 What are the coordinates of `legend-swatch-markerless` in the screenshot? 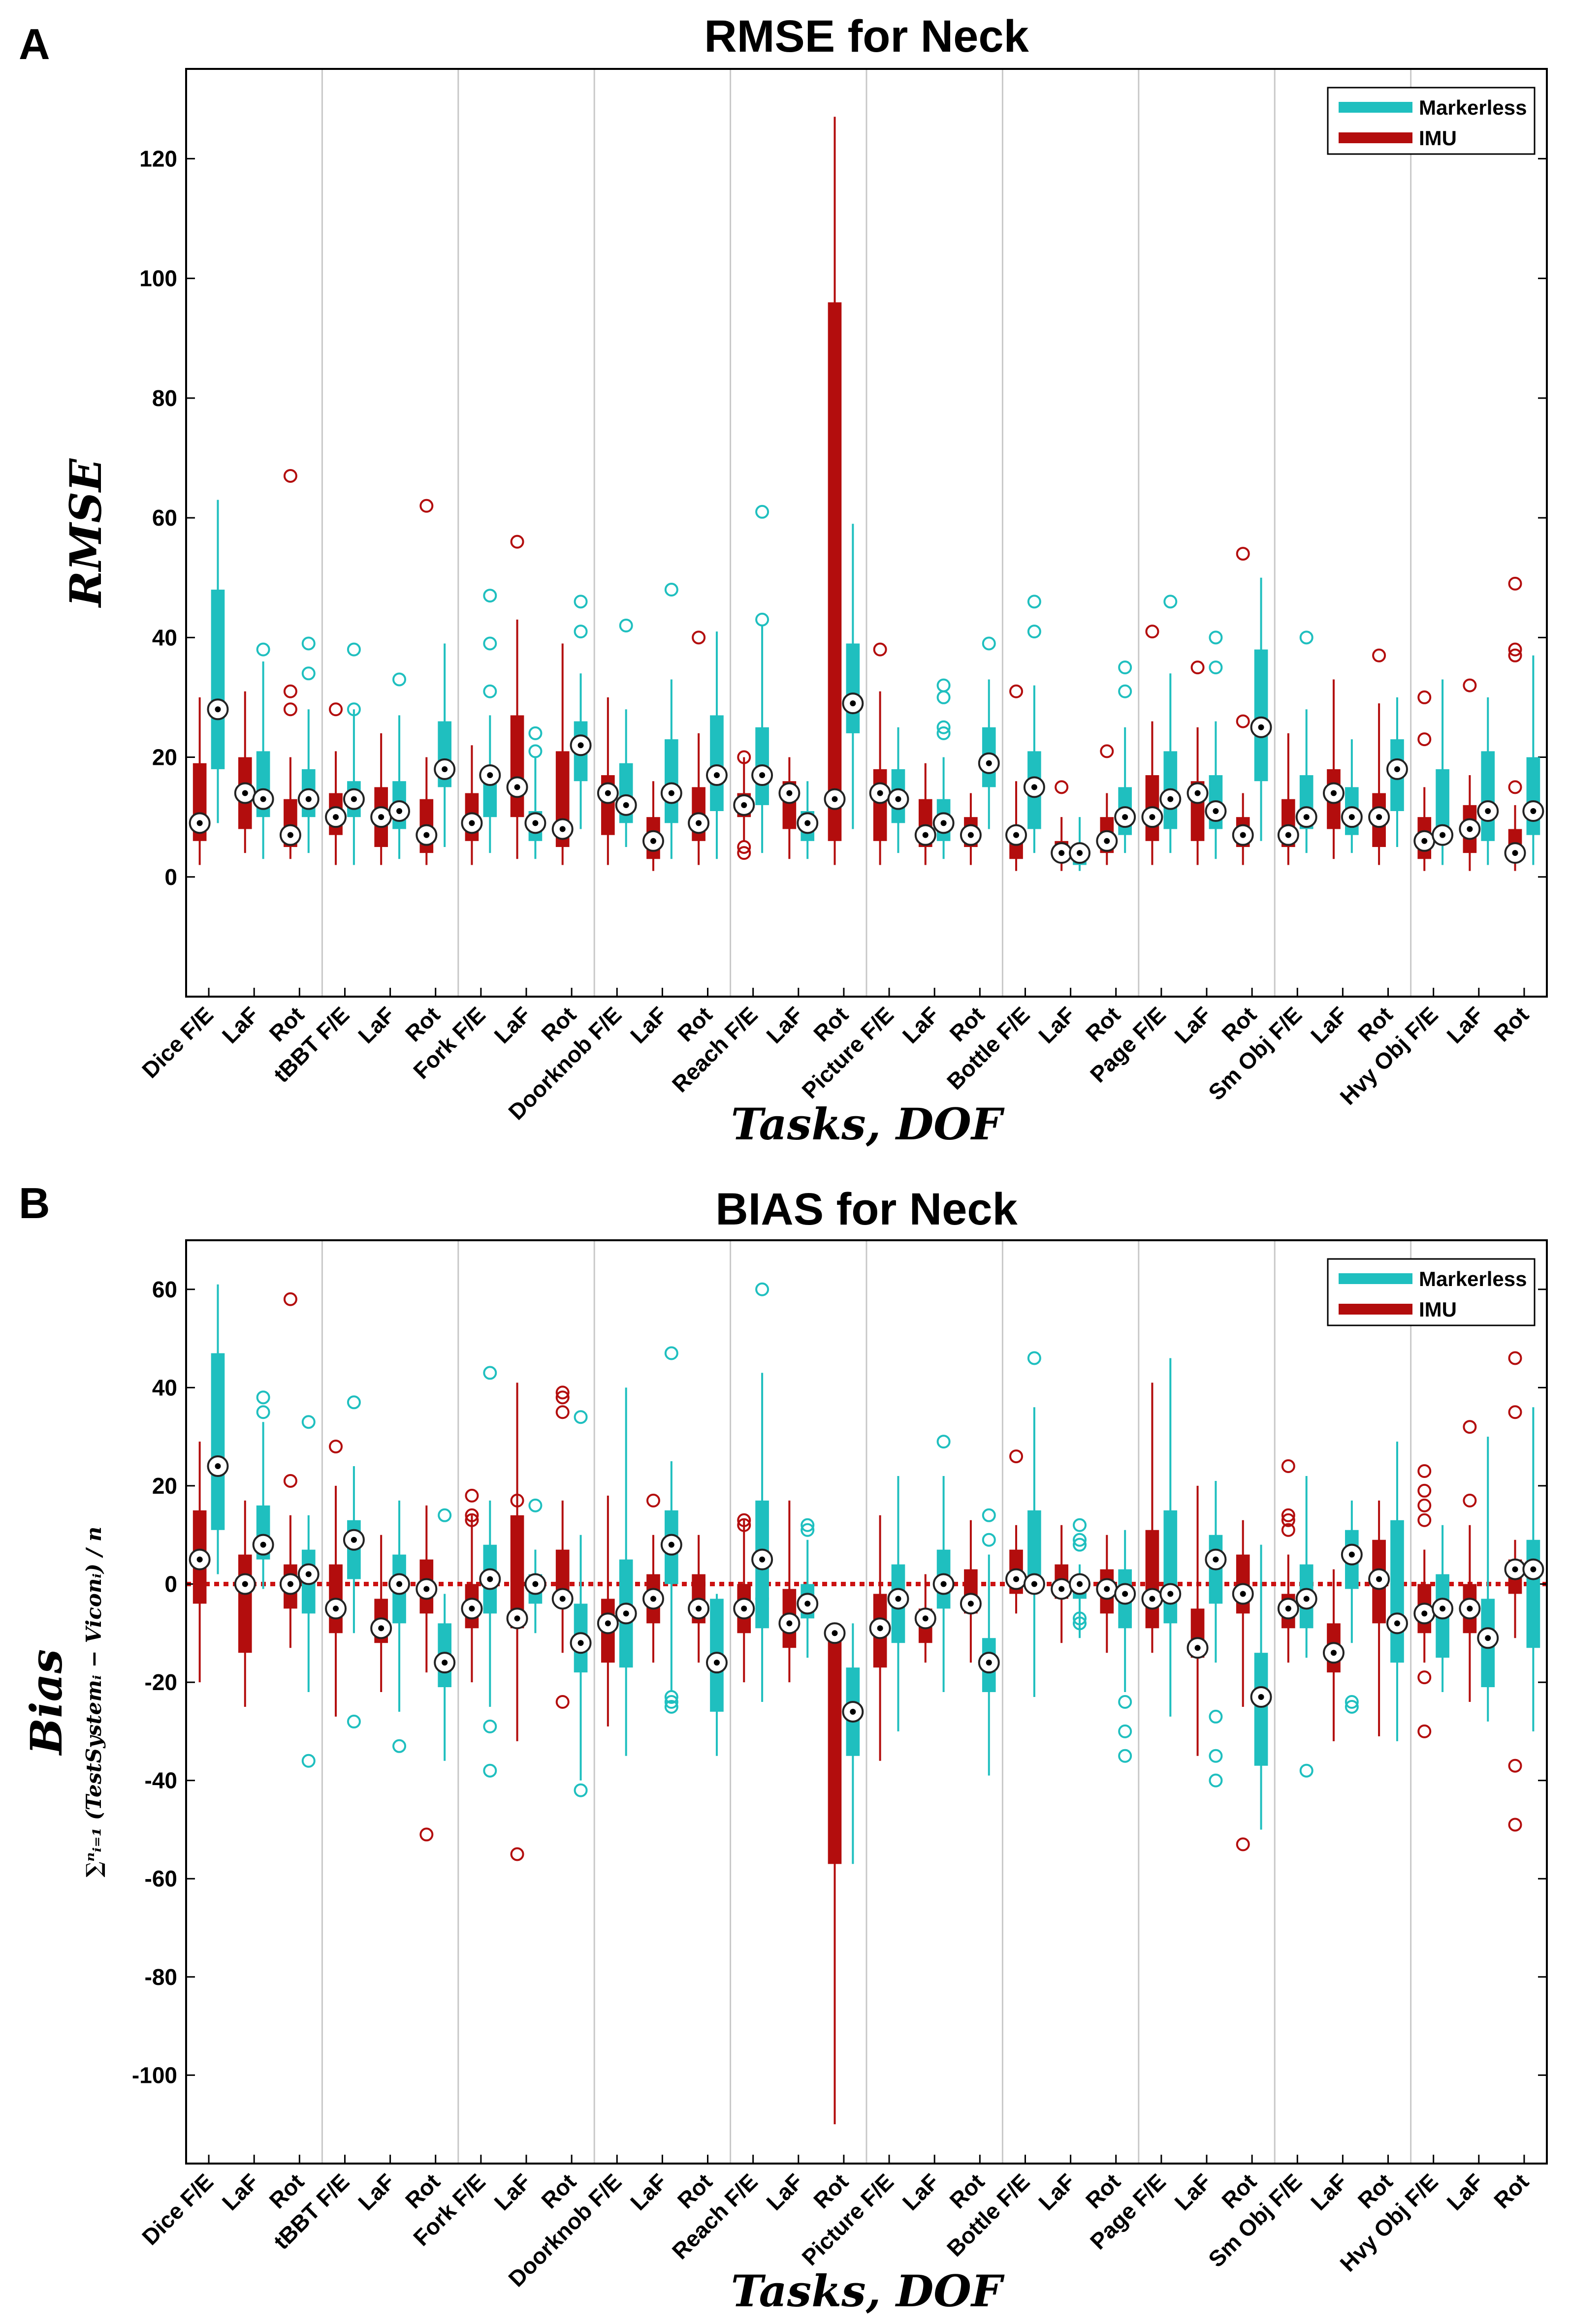 It's located at (1376, 107).